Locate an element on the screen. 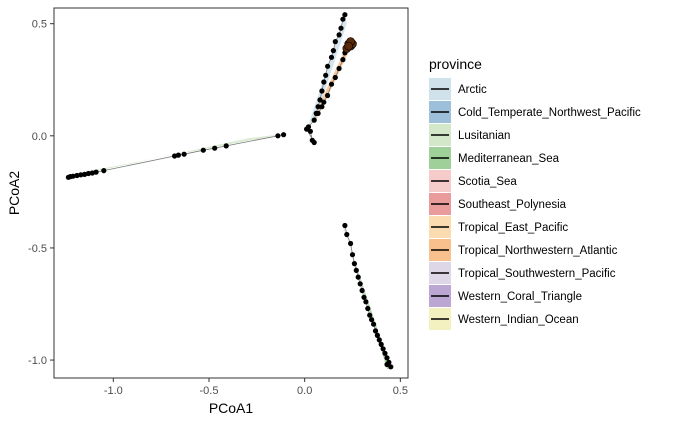  legend-item-arctic: Arctic is located at coordinates (458, 89).